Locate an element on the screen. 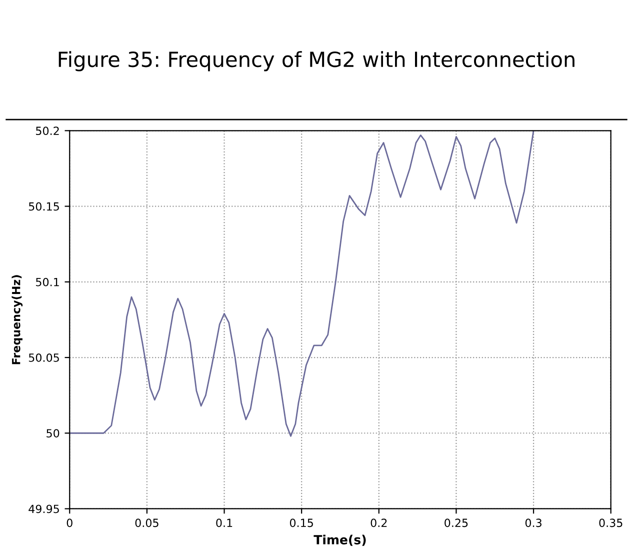 Image resolution: width=633 pixels, height=556 pixels. y-tick-label: 50.2 is located at coordinates (47, 131).